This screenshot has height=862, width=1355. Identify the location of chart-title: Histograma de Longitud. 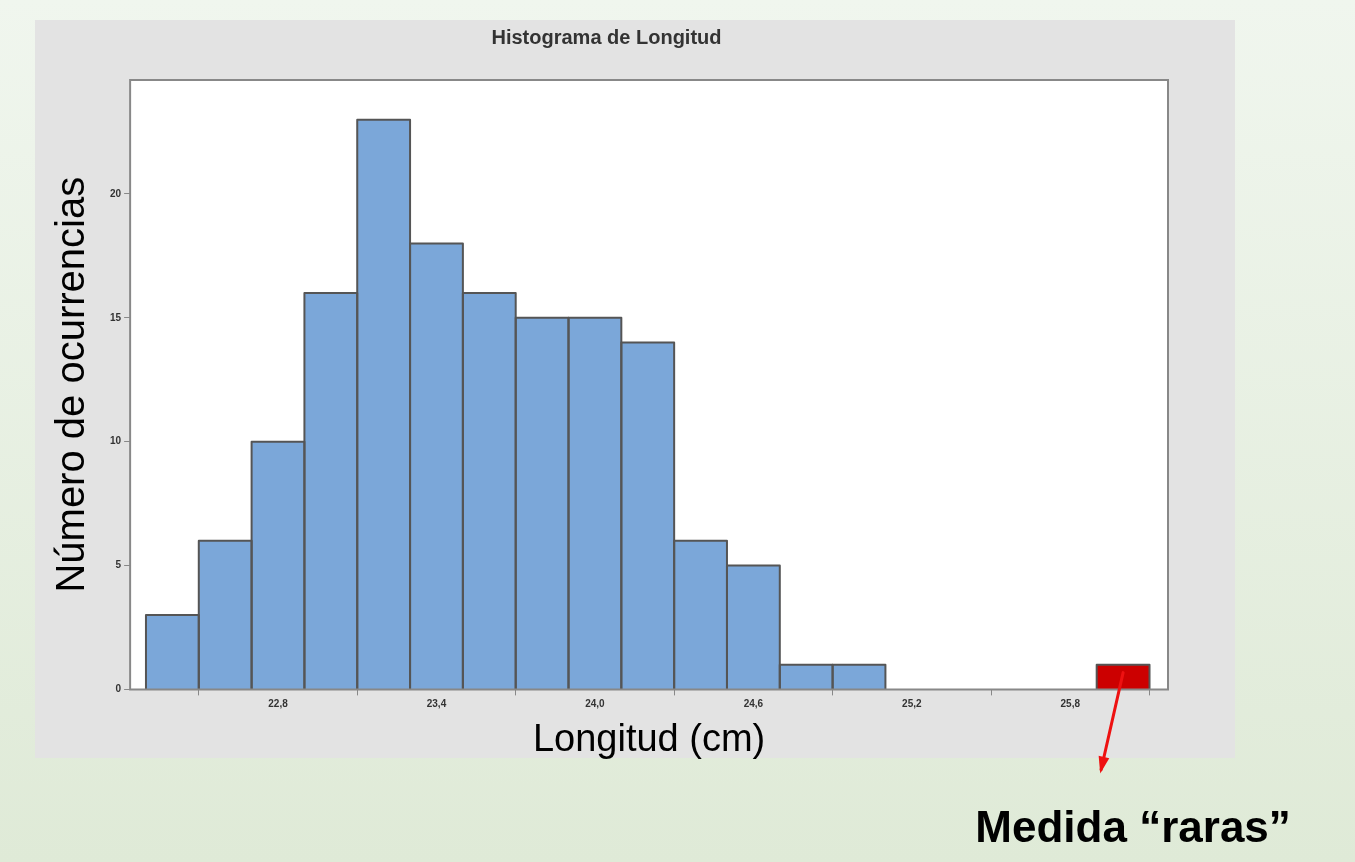
(606, 36).